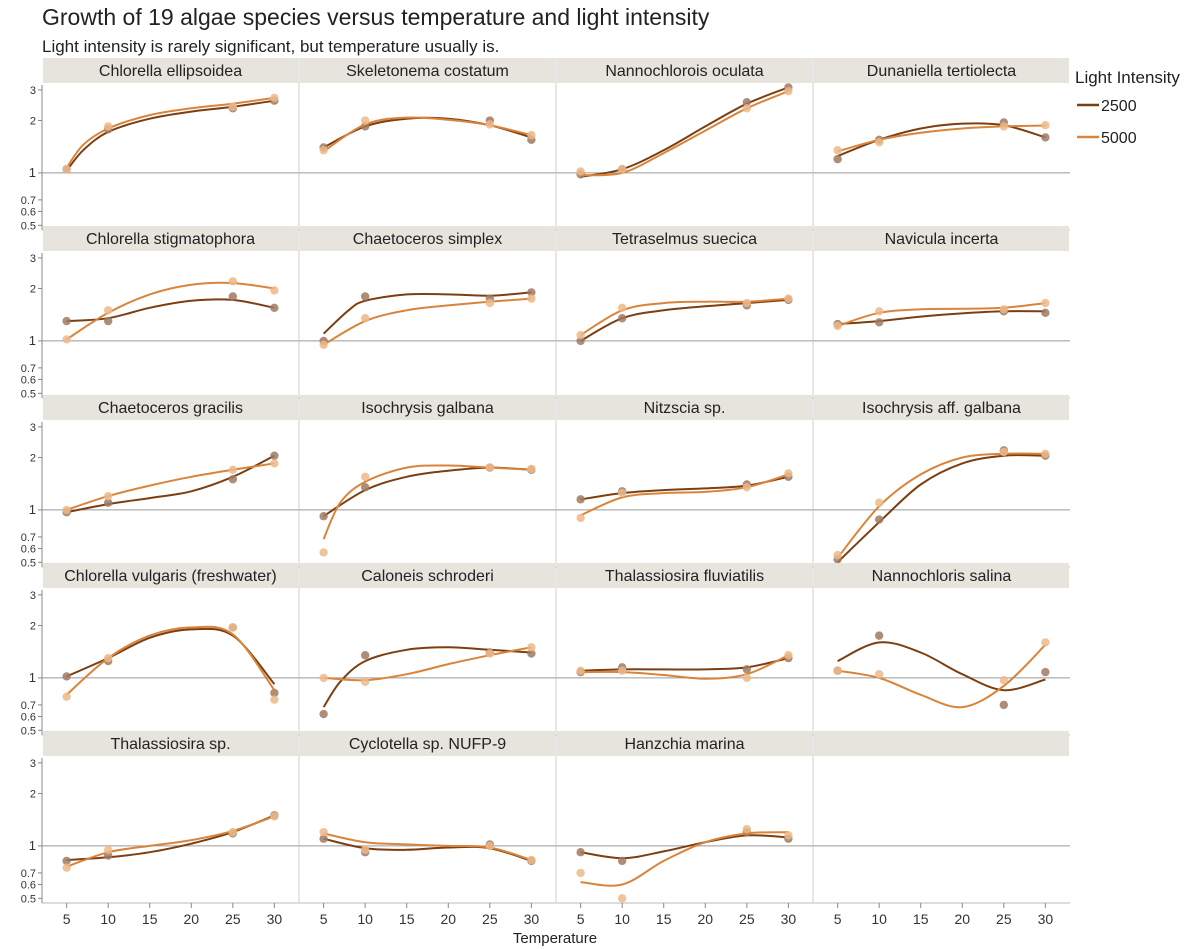 This screenshot has height=949, width=1200. Describe the element at coordinates (684, 71) in the screenshot. I see `facet-strip-label: Nannochlorois oculata` at that location.